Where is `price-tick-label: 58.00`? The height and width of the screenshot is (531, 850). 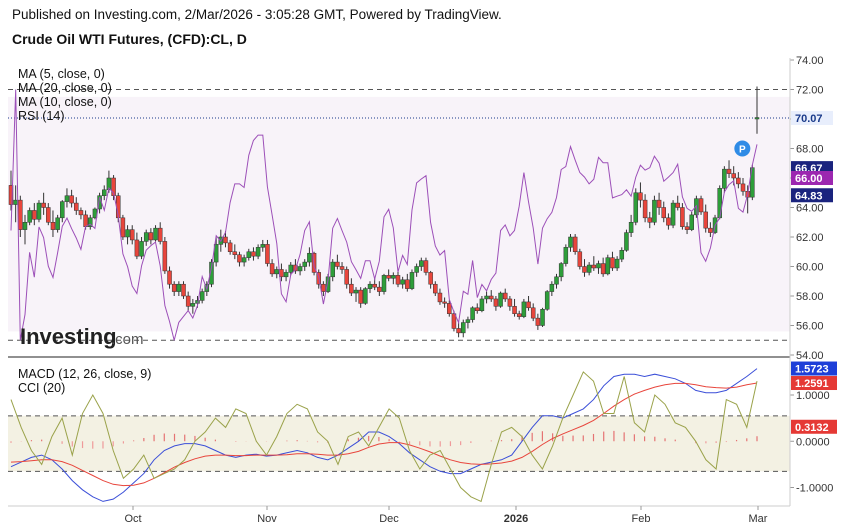 price-tick-label: 58.00 is located at coordinates (810, 297).